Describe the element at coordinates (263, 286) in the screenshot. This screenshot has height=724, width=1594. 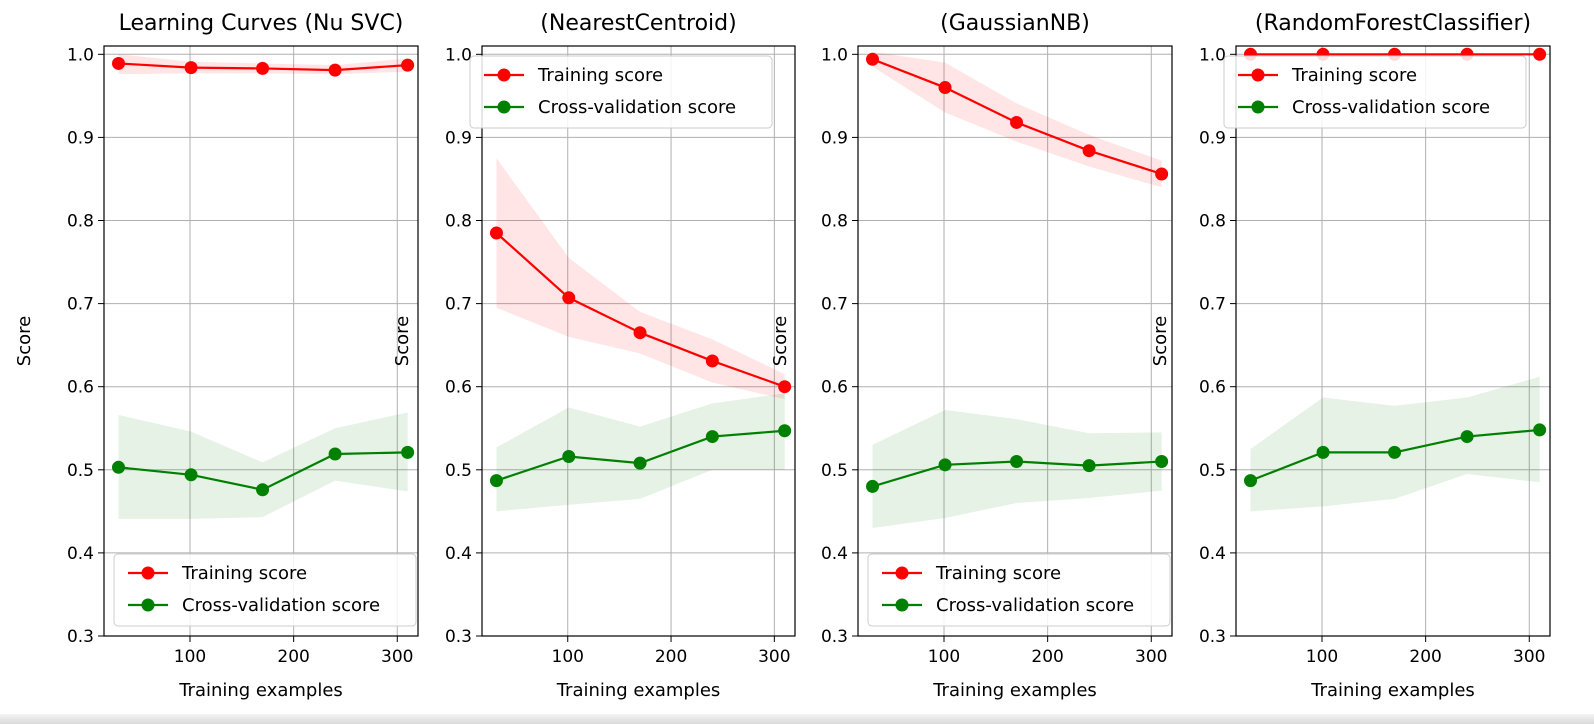
I see `plot-area` at that location.